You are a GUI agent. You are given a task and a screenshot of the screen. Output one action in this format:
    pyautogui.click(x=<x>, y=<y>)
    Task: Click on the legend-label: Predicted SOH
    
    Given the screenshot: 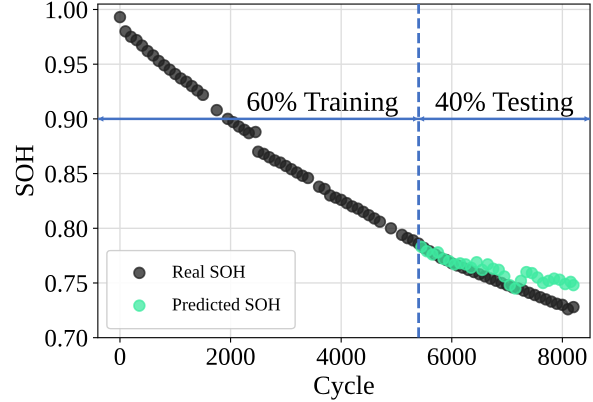 What is the action you would take?
    pyautogui.click(x=226, y=304)
    